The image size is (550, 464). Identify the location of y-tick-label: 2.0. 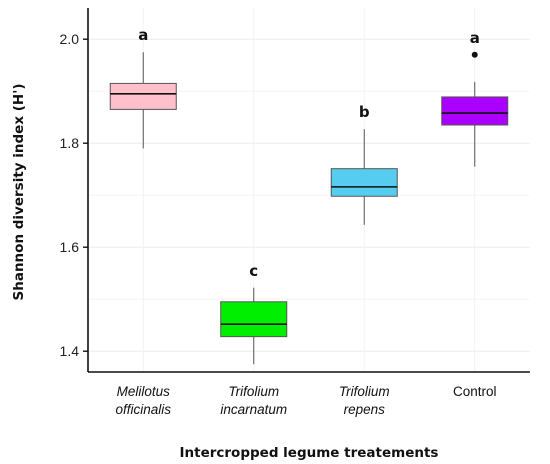
(70, 39).